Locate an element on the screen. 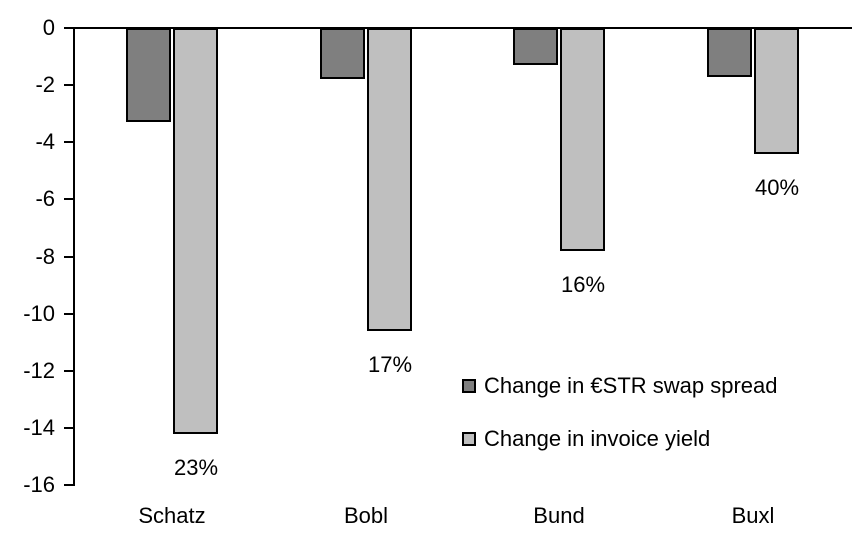 The height and width of the screenshot is (539, 852). legend-label-swap-spread: Change in €STR swap spread is located at coordinates (631, 385).